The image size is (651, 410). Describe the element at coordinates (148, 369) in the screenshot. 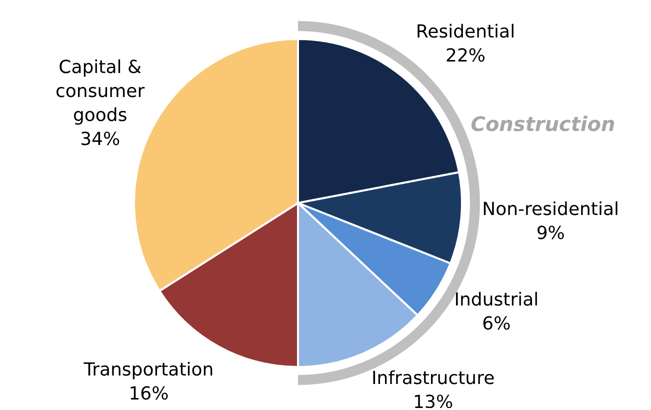

I see `slice-label: Transportation` at that location.